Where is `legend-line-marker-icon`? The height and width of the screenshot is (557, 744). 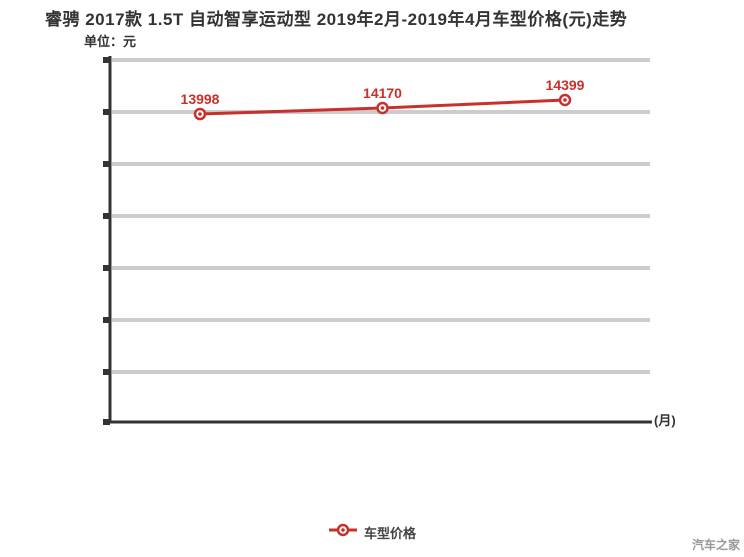 legend-line-marker-icon is located at coordinates (343, 532).